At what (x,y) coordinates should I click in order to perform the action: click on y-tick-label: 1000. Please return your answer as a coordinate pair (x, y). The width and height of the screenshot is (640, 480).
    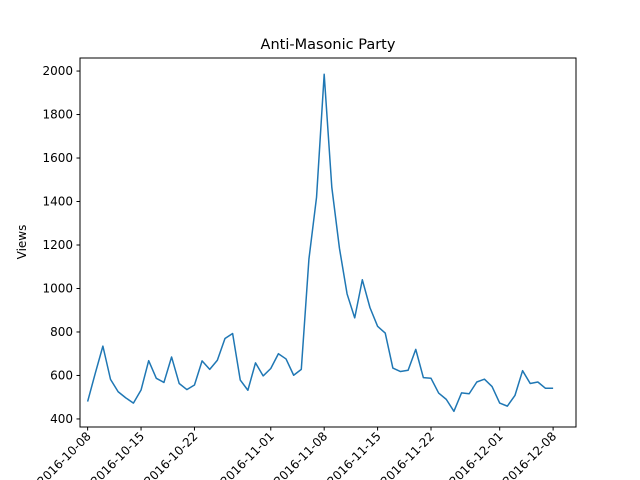
    Looking at the image, I should click on (57, 288).